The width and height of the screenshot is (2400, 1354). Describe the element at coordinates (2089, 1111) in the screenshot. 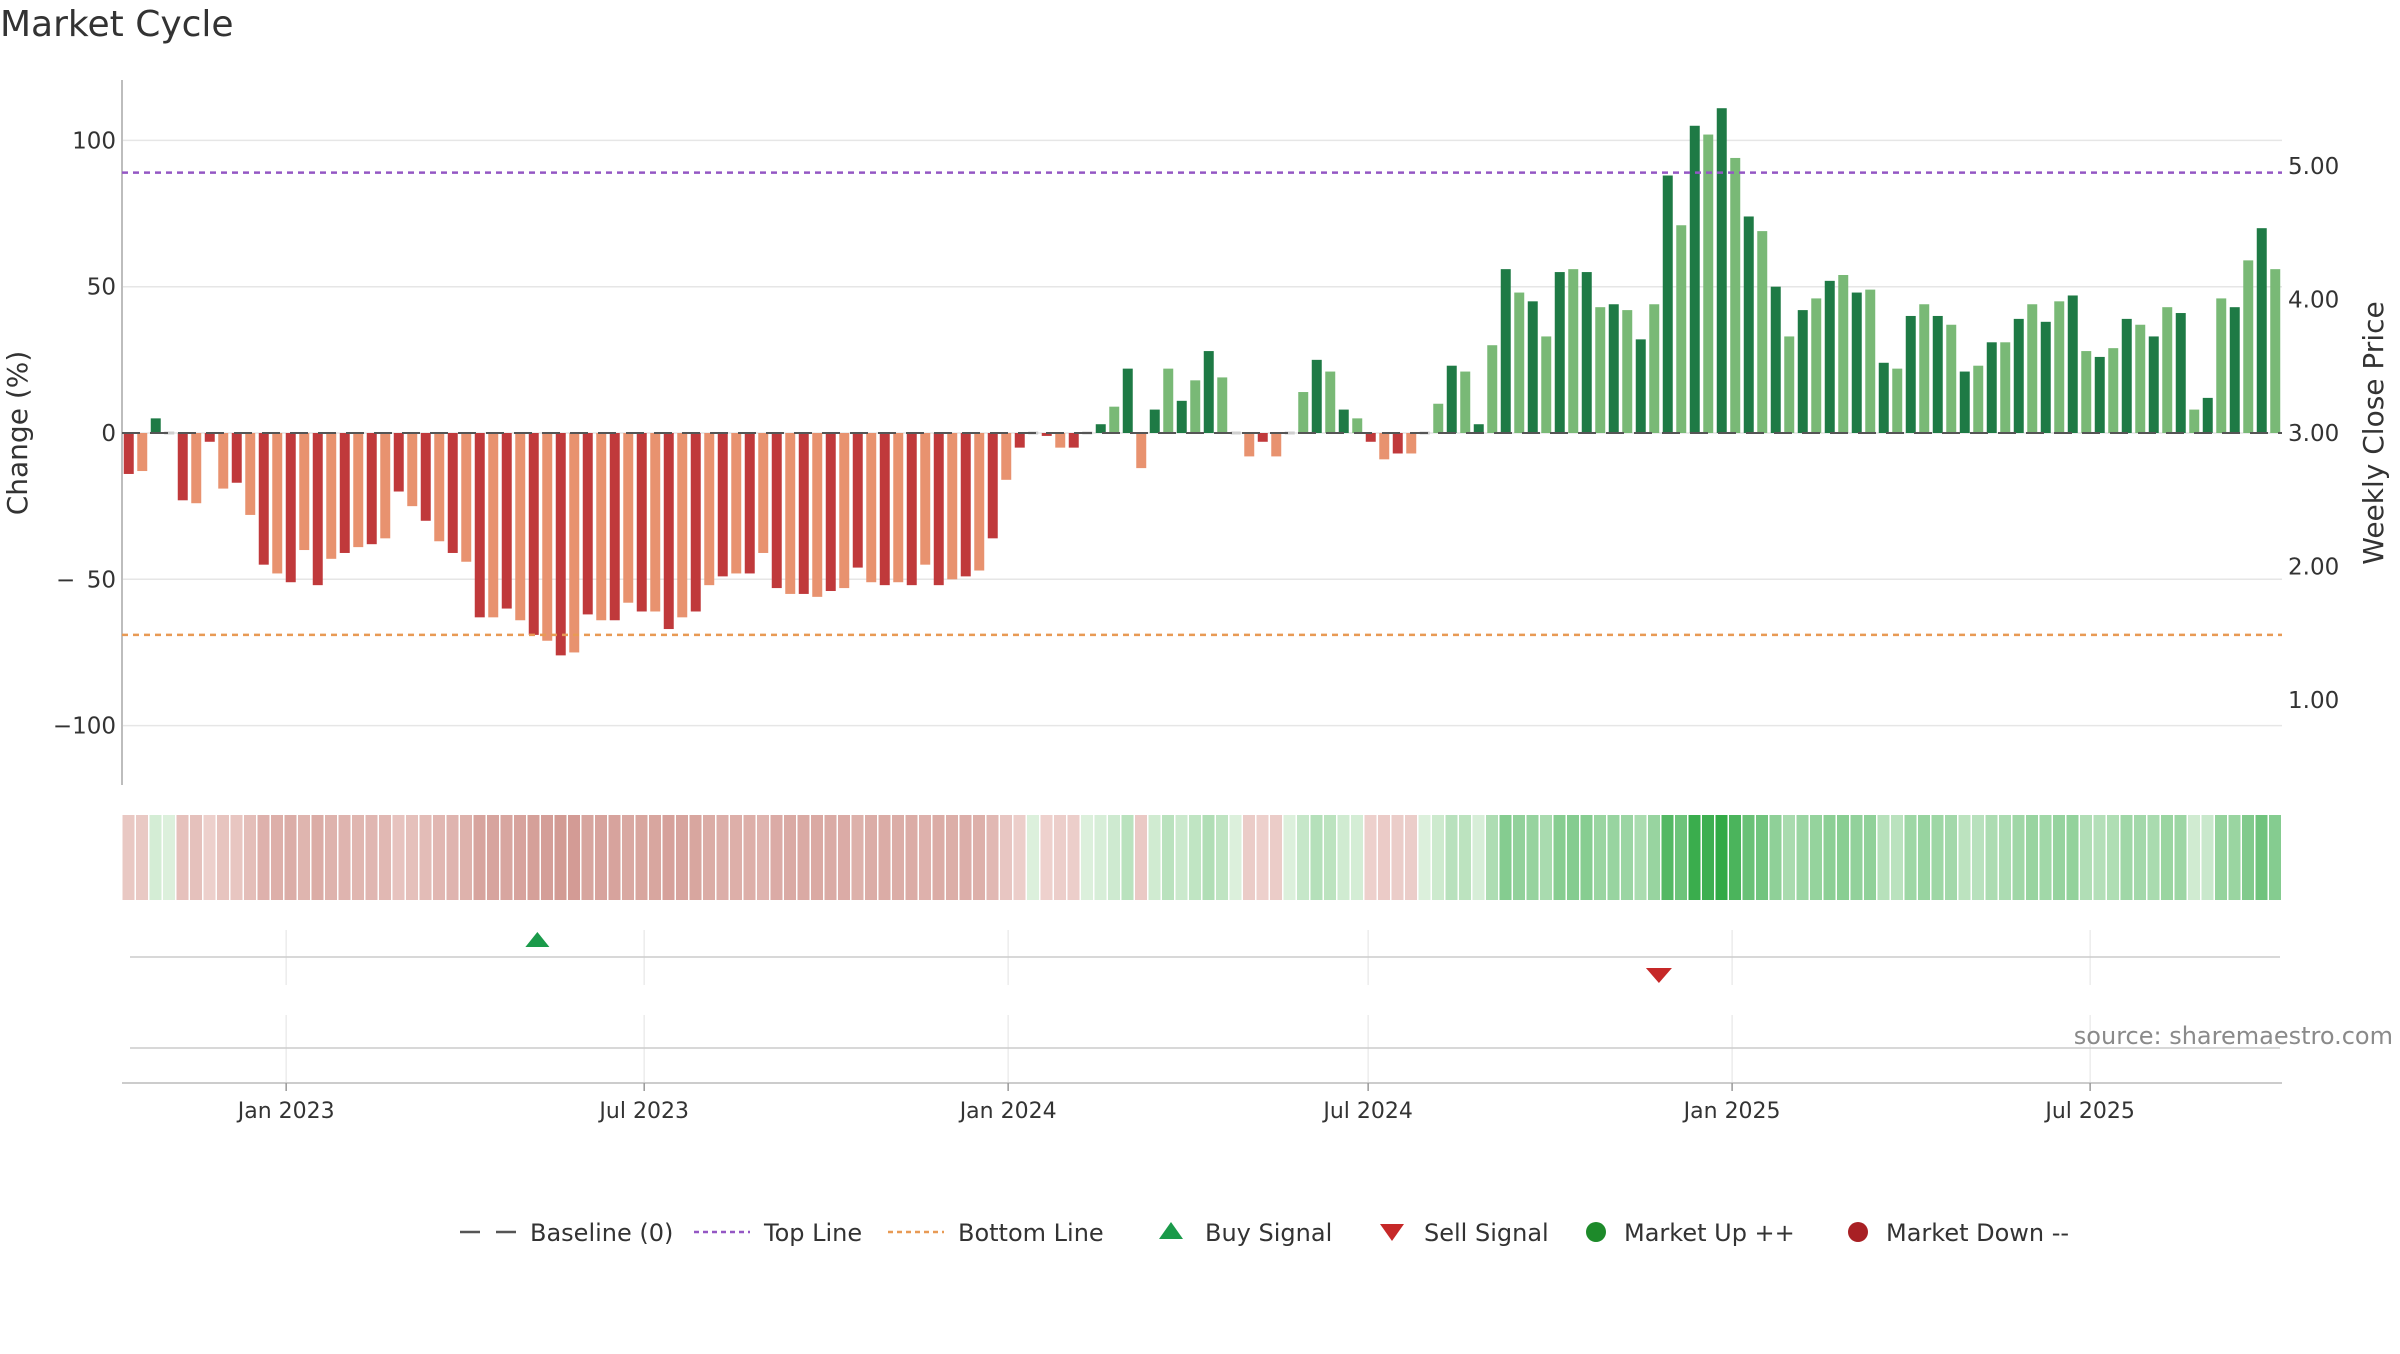

I see `x-tick-label: Jul 2025` at that location.